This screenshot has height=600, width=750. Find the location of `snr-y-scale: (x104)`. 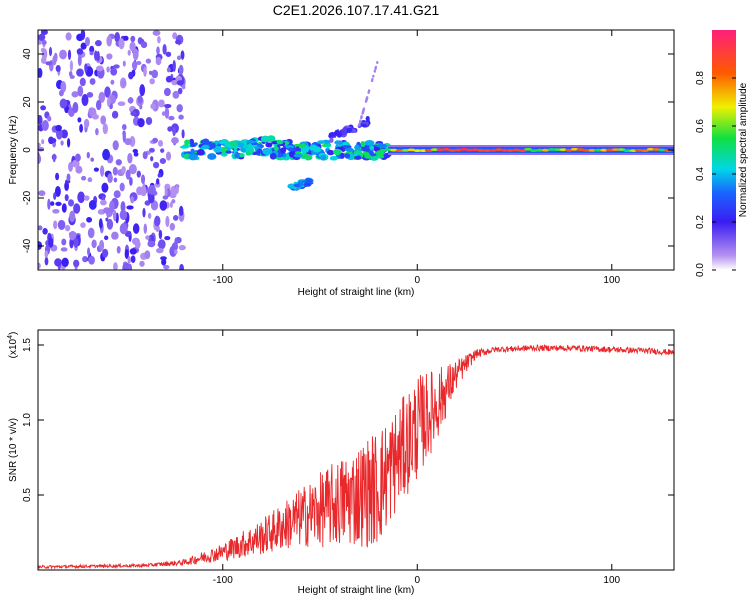

snr-y-scale: (x104) is located at coordinates (13, 345).